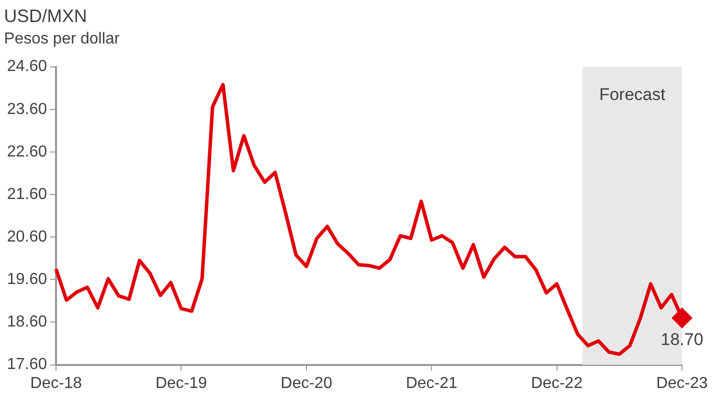 The height and width of the screenshot is (418, 712). Describe the element at coordinates (27, 279) in the screenshot. I see `y-tick-label: 19.60` at that location.